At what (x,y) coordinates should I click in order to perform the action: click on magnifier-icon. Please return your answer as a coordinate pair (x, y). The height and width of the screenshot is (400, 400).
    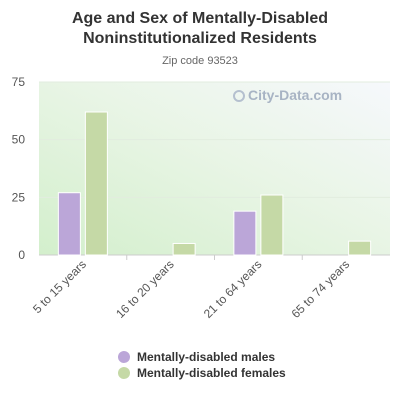
    Looking at the image, I should click on (239, 96).